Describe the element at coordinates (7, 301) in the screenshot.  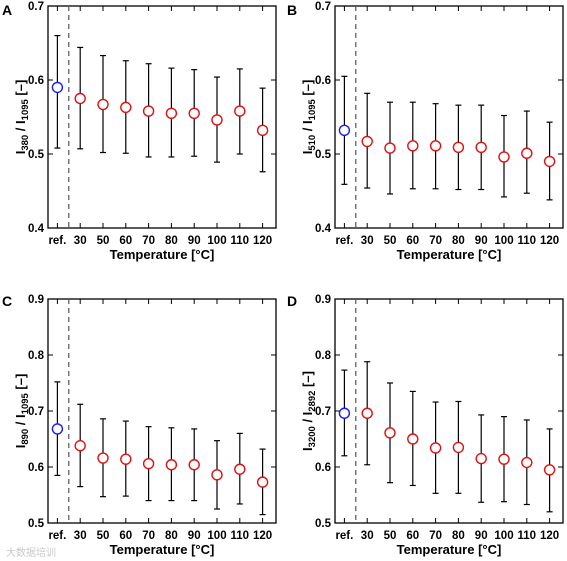
I see `panel-letter-c: C` at that location.